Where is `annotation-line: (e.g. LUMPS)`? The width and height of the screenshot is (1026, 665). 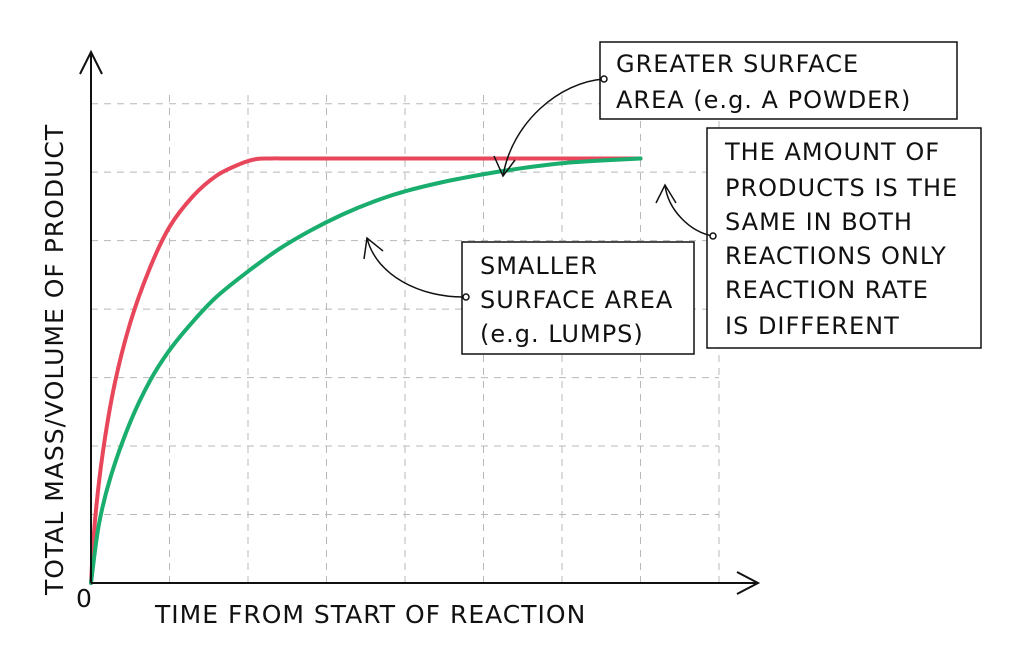
annotation-line: (e.g. LUMPS) is located at coordinates (562, 334).